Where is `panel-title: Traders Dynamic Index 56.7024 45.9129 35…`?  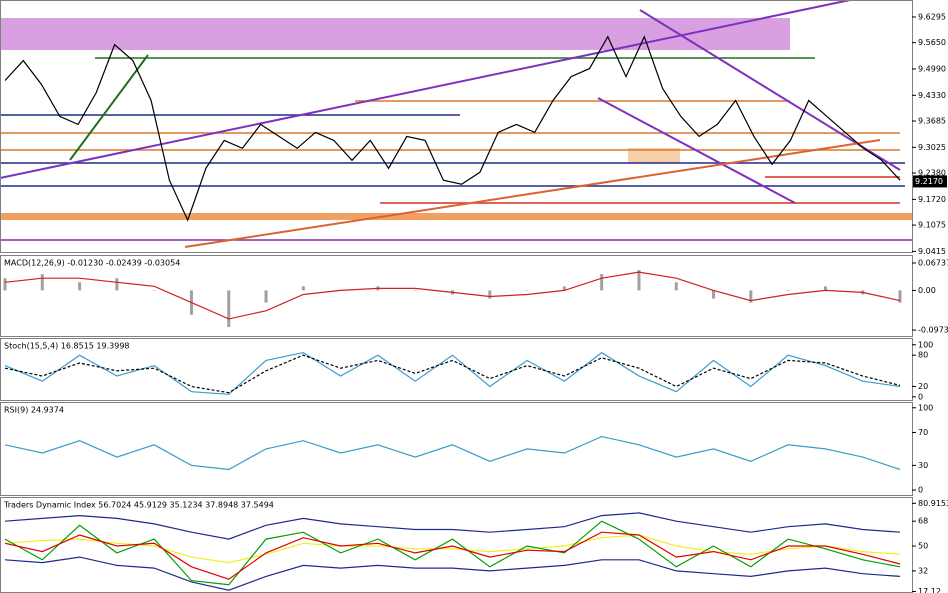 panel-title: Traders Dynamic Index 56.7024 45.9129 35… is located at coordinates (138, 505).